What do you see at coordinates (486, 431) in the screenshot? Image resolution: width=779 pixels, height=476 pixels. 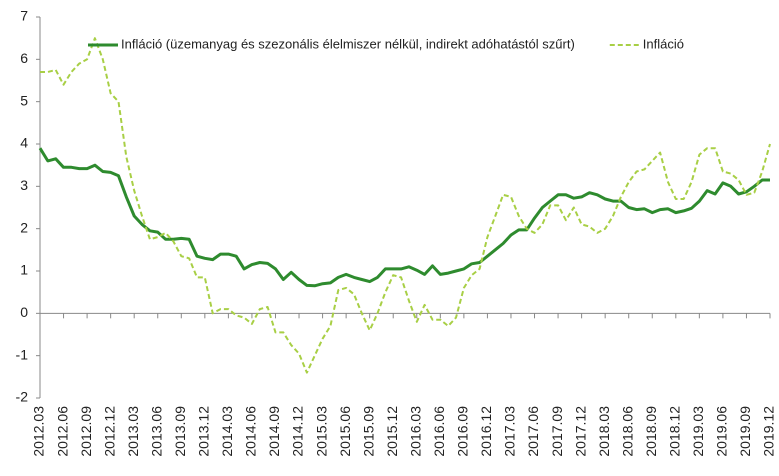 I see `x-tick-label: 2016.12` at bounding box center [486, 431].